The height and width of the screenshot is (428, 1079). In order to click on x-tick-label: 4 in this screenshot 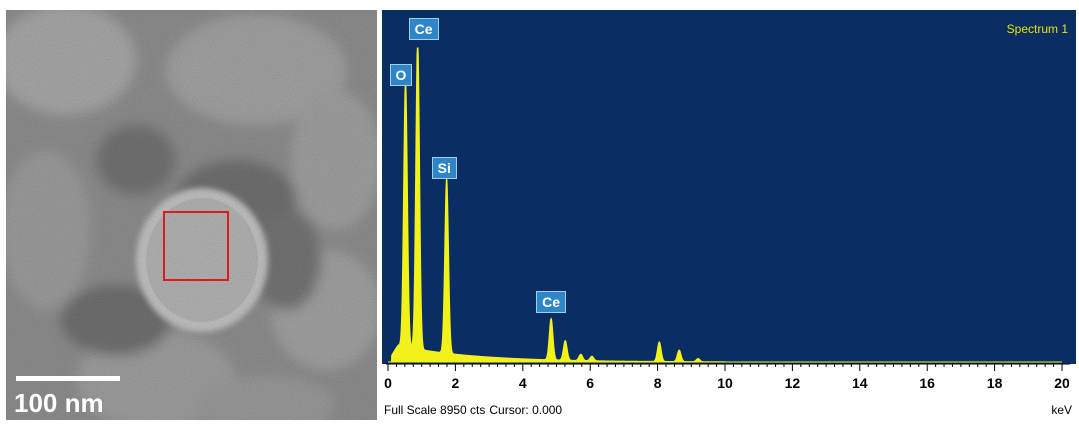, I will do `click(522, 383)`.